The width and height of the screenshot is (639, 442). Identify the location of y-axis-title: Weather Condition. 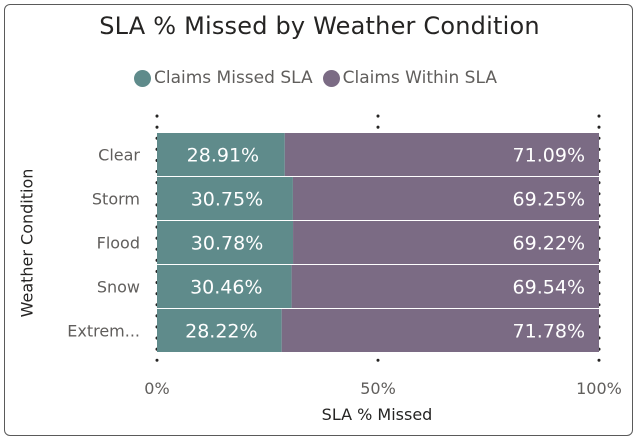
(27, 243).